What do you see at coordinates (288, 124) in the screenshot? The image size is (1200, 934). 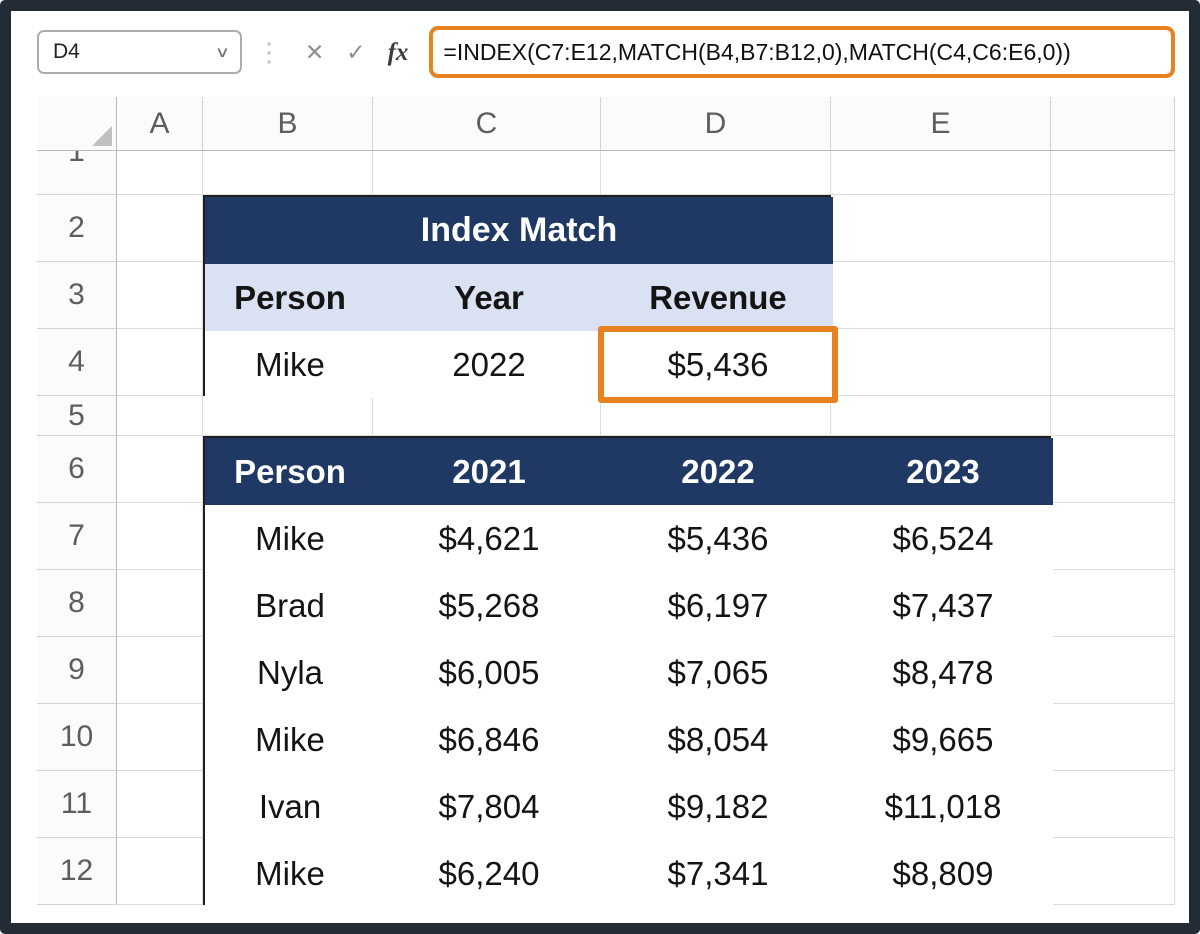 I see `column-header-b: B` at bounding box center [288, 124].